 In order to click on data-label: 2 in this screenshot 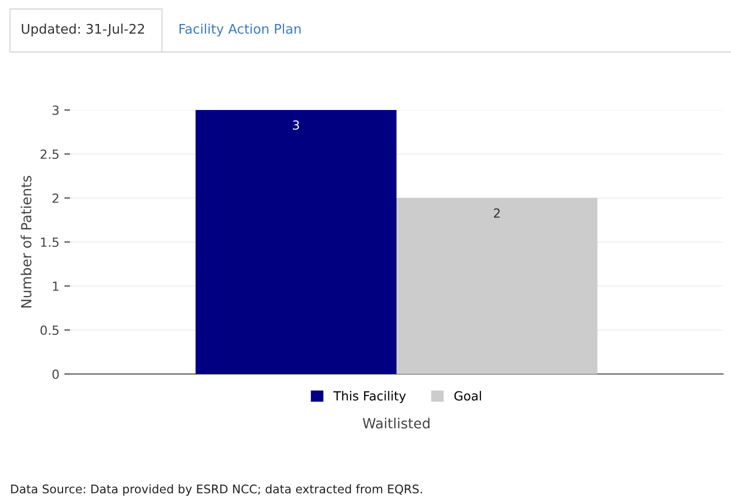, I will do `click(497, 213)`.